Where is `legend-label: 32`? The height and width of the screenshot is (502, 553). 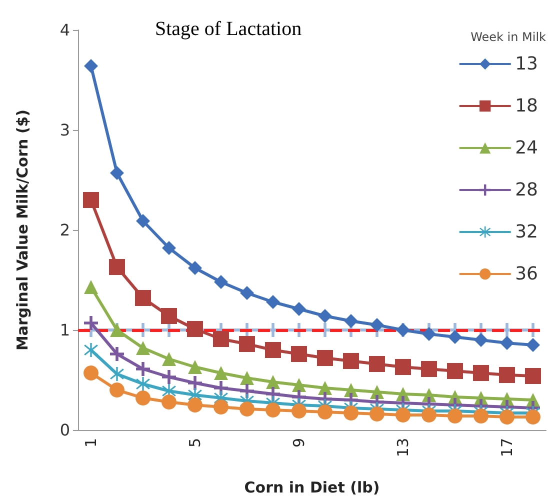 legend-label: 32 is located at coordinates (526, 232).